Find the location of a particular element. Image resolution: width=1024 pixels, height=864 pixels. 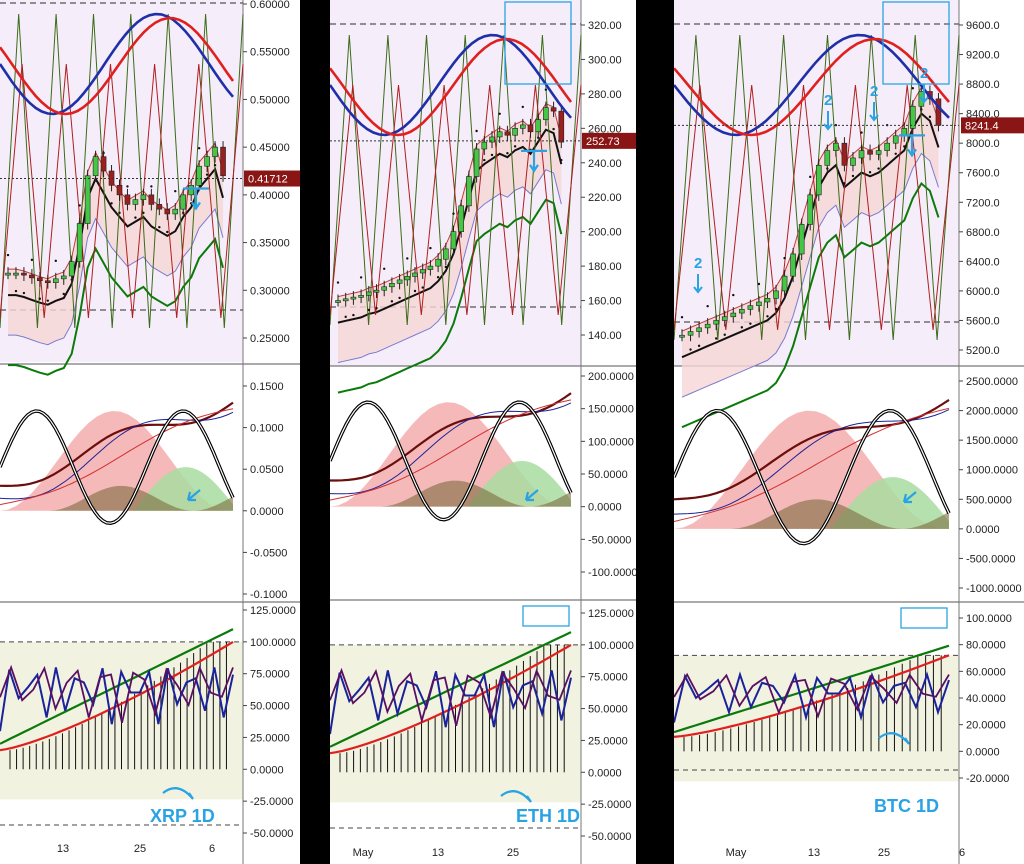

price-tick-label: 0.30000 is located at coordinates (270, 291).